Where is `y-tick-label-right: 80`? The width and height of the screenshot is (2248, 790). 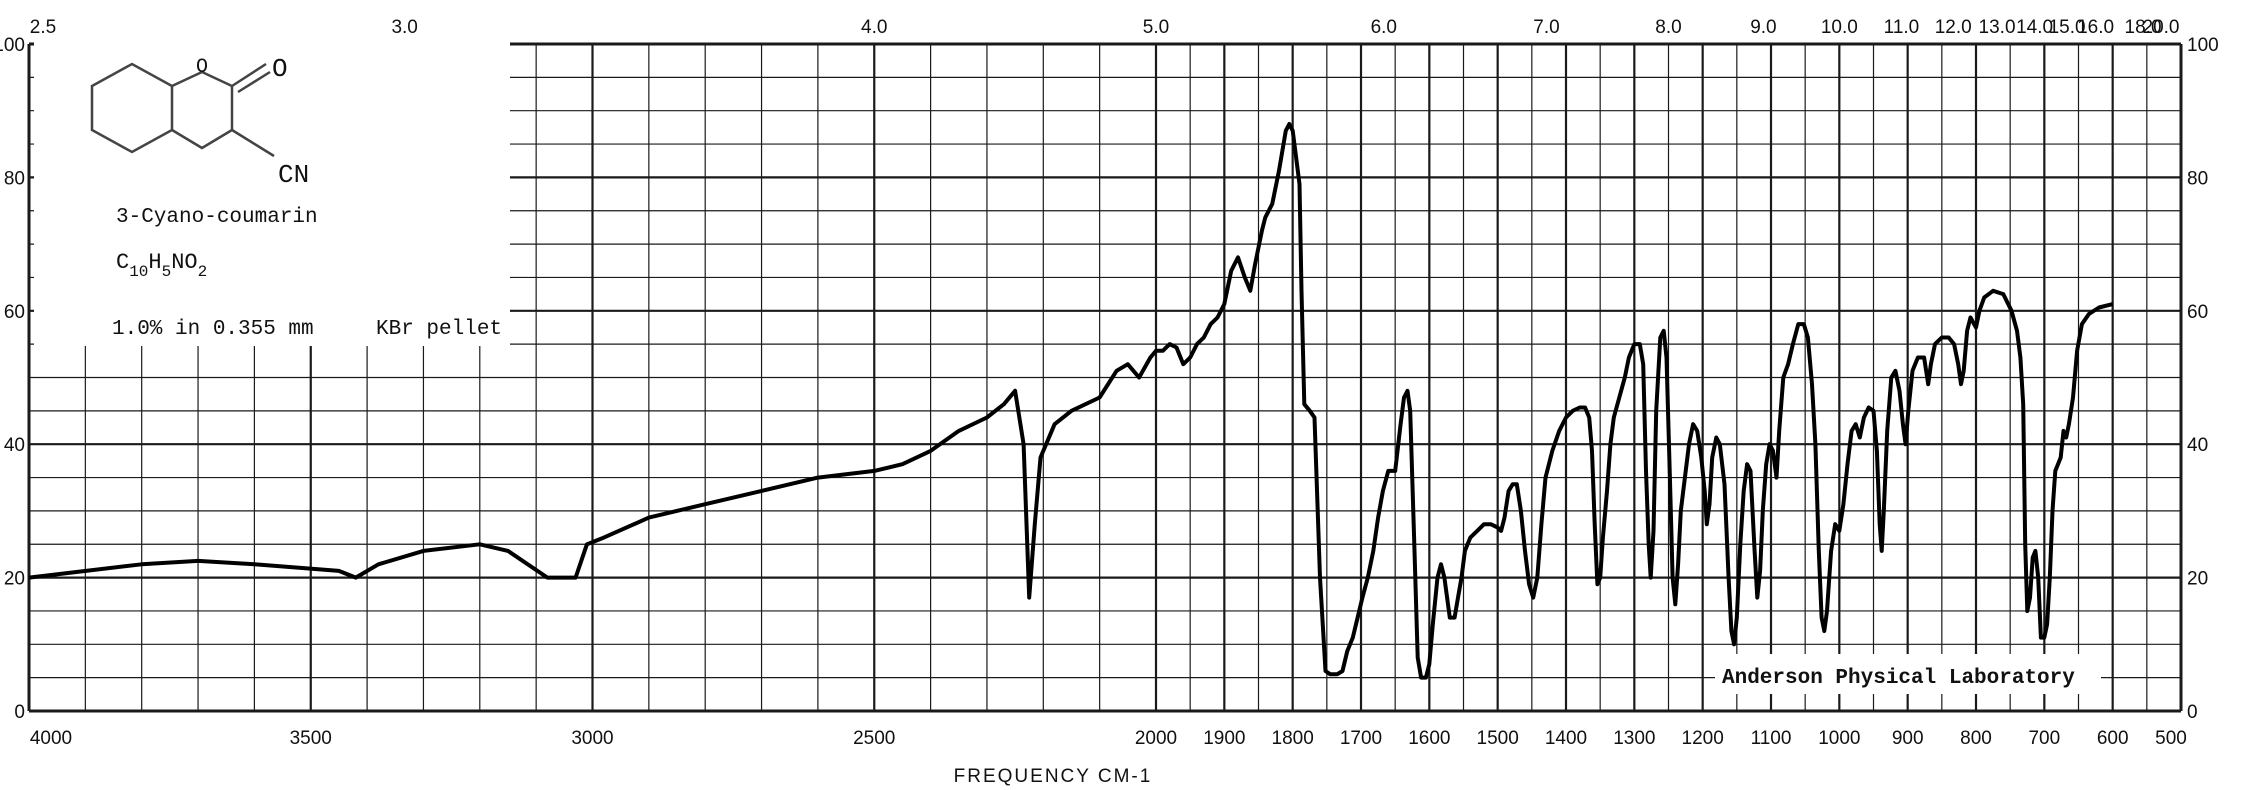 y-tick-label-right: 80 is located at coordinates (2197, 178).